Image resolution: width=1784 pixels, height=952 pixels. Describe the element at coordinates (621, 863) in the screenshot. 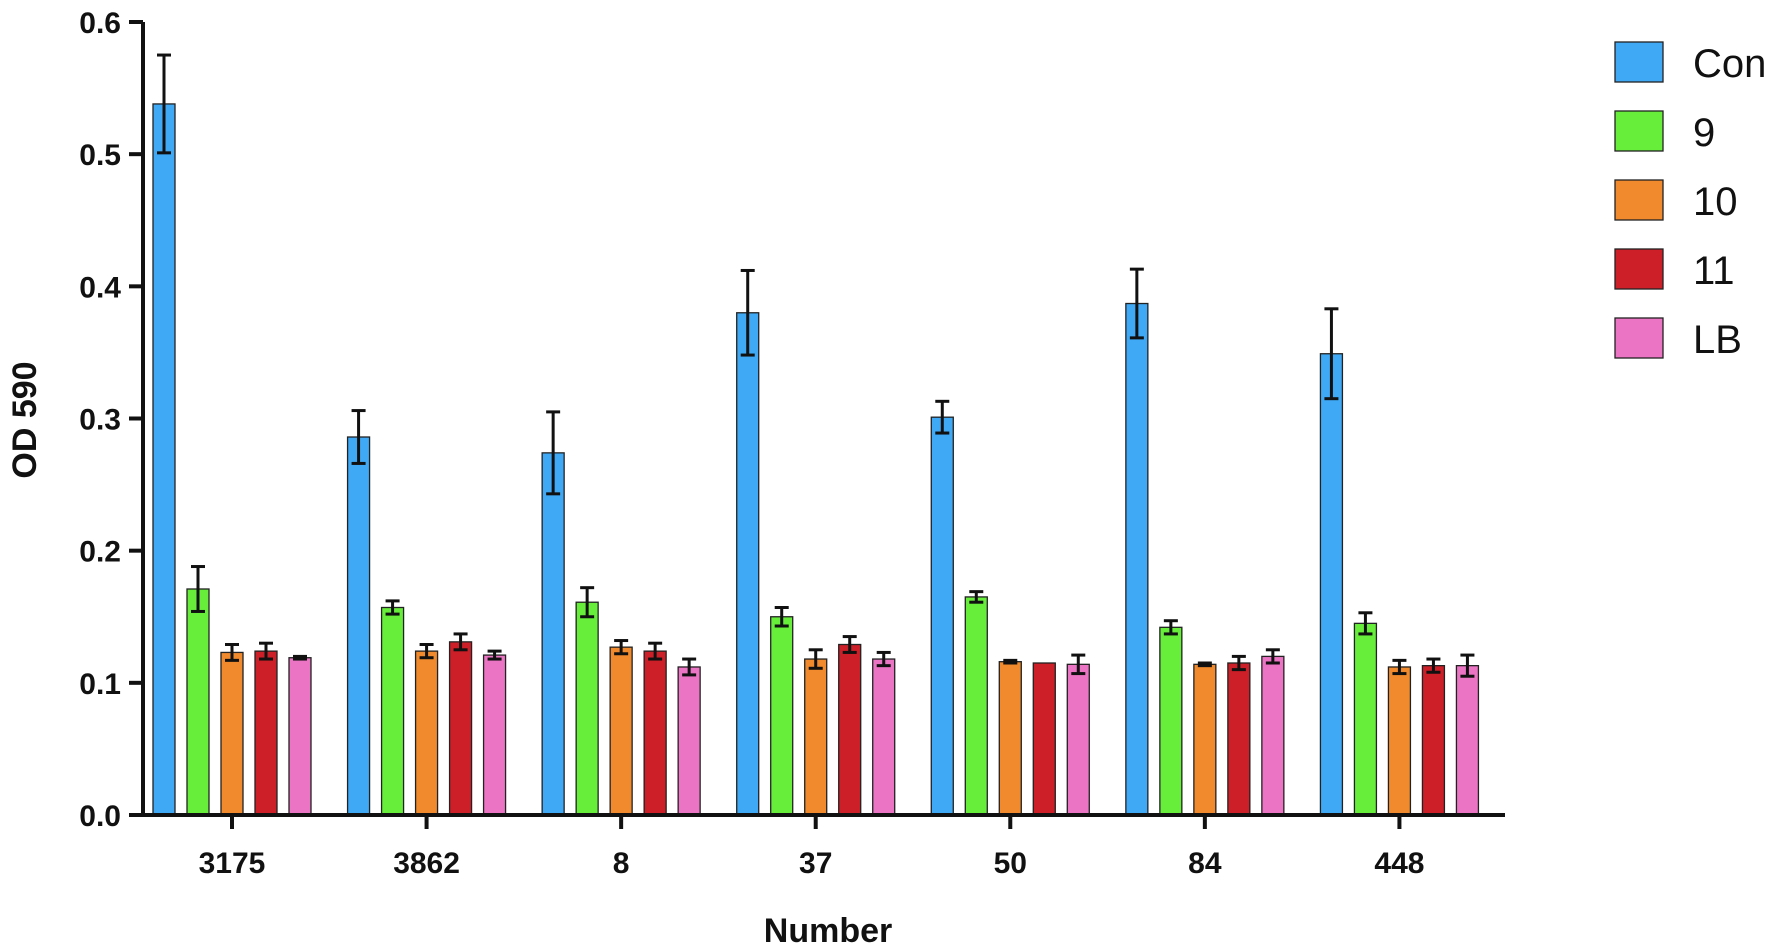

I see `x-tick-label-8: 8` at that location.